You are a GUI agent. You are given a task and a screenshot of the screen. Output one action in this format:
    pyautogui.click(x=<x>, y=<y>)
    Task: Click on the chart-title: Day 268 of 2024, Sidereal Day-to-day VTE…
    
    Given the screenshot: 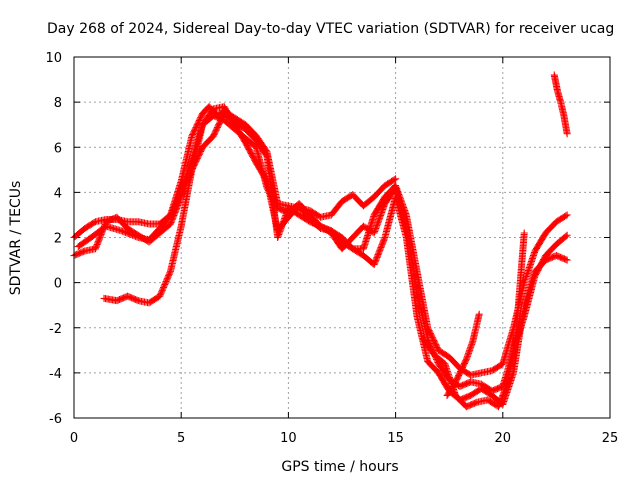 What is the action you would take?
    pyautogui.click(x=330, y=29)
    